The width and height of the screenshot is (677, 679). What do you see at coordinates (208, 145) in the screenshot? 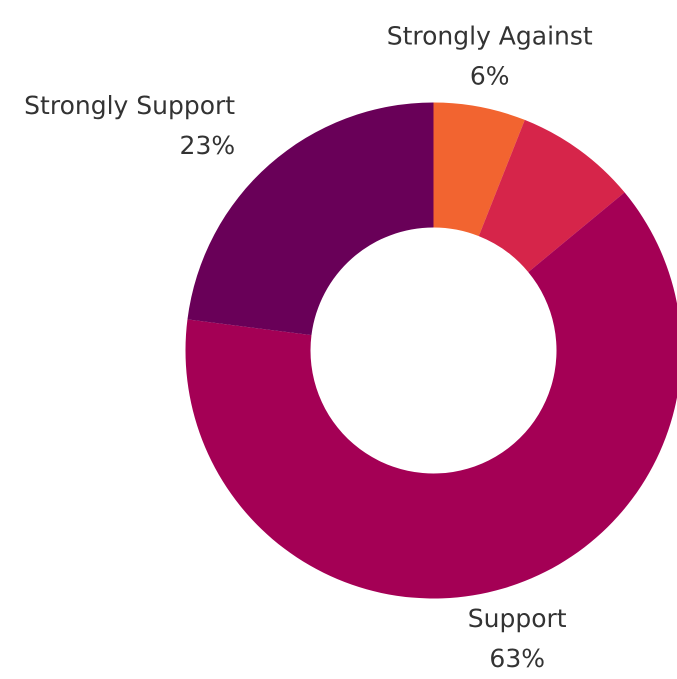
I see `data-label: 23%` at bounding box center [208, 145].